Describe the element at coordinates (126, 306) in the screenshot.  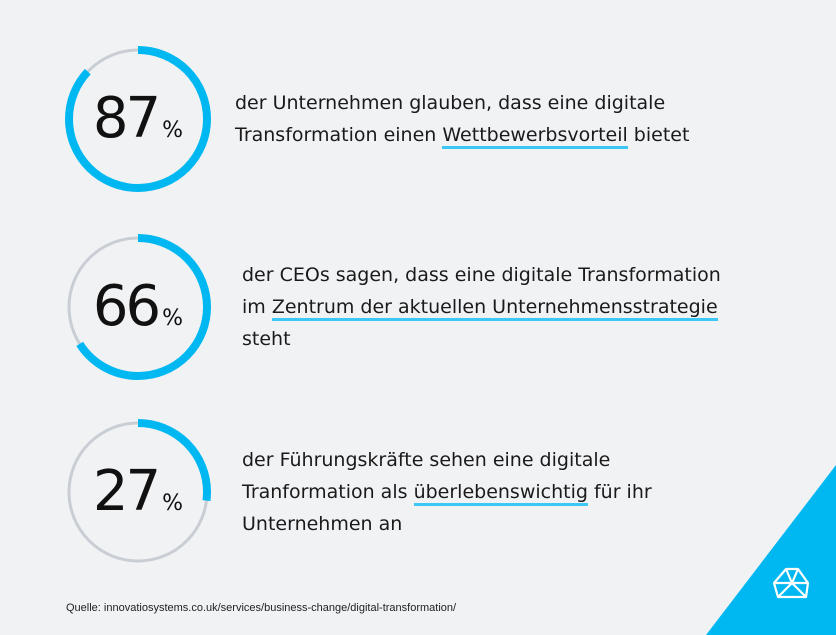
I see `stat-value-2: 66` at that location.